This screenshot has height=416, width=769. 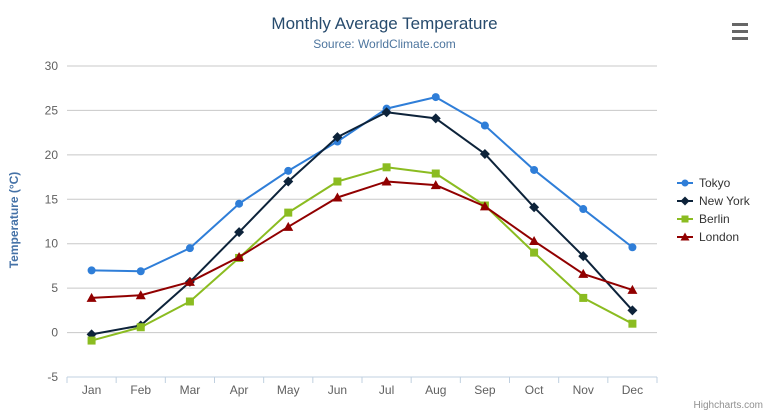 What do you see at coordinates (190, 390) in the screenshot?
I see `x-axis-label: Mar` at bounding box center [190, 390].